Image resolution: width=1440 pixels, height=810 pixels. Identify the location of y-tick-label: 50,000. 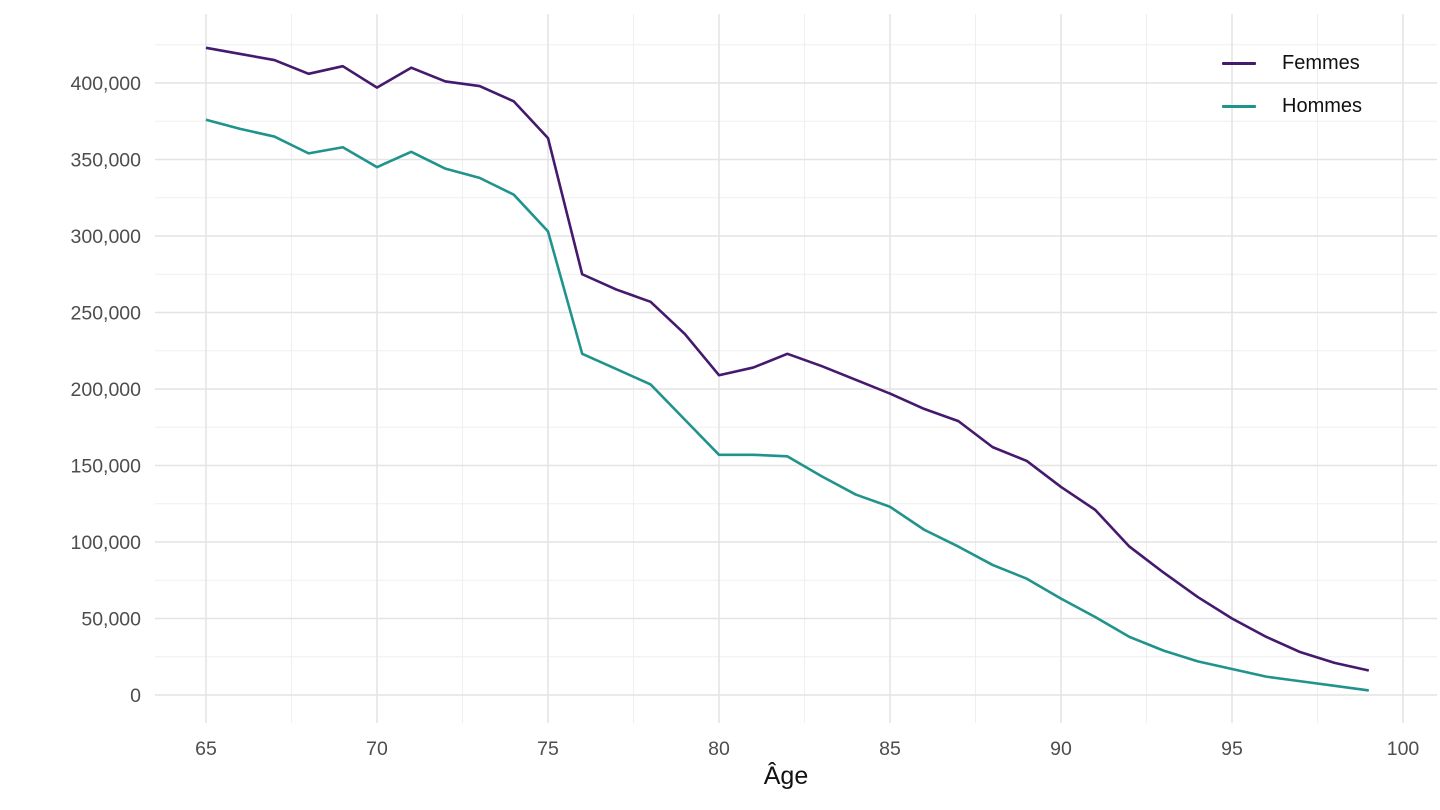
(111, 620).